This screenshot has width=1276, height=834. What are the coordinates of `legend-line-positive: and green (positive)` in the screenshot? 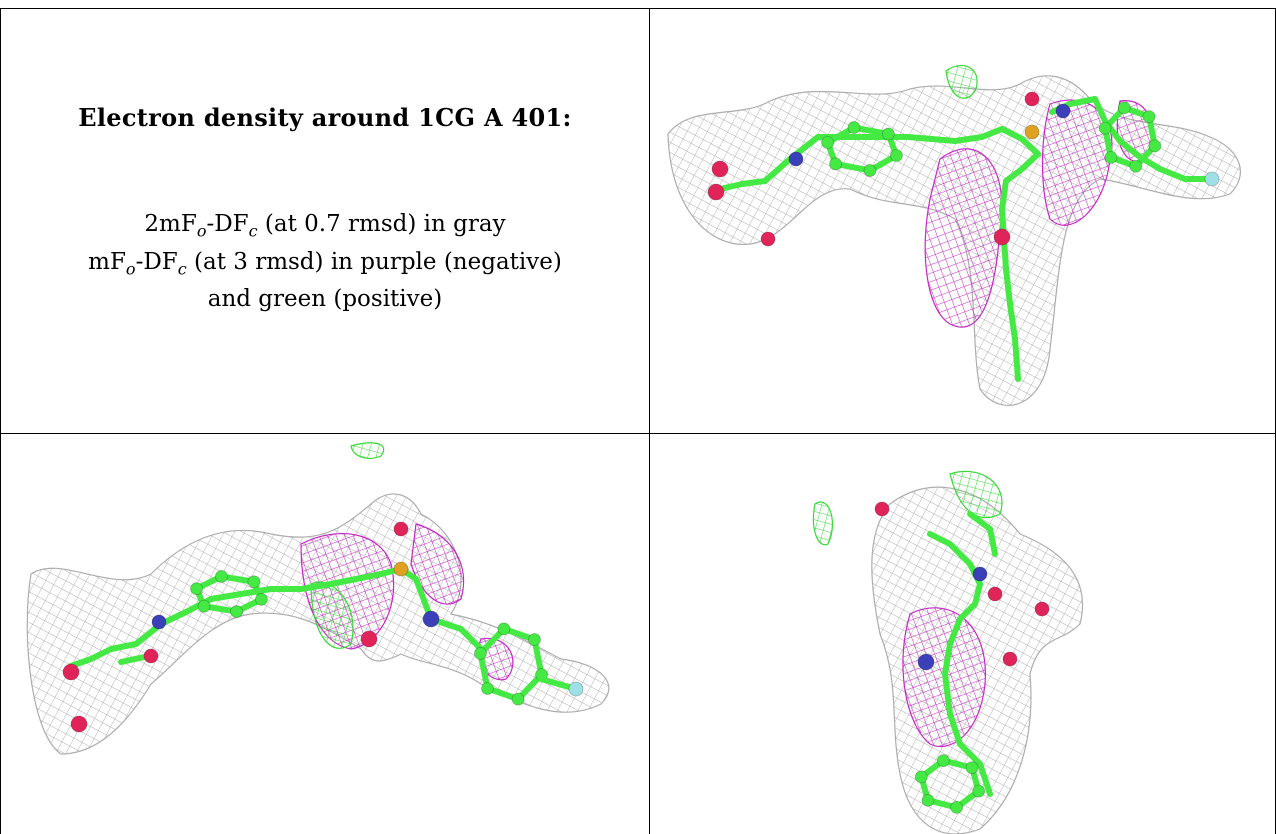 It's located at (325, 299).